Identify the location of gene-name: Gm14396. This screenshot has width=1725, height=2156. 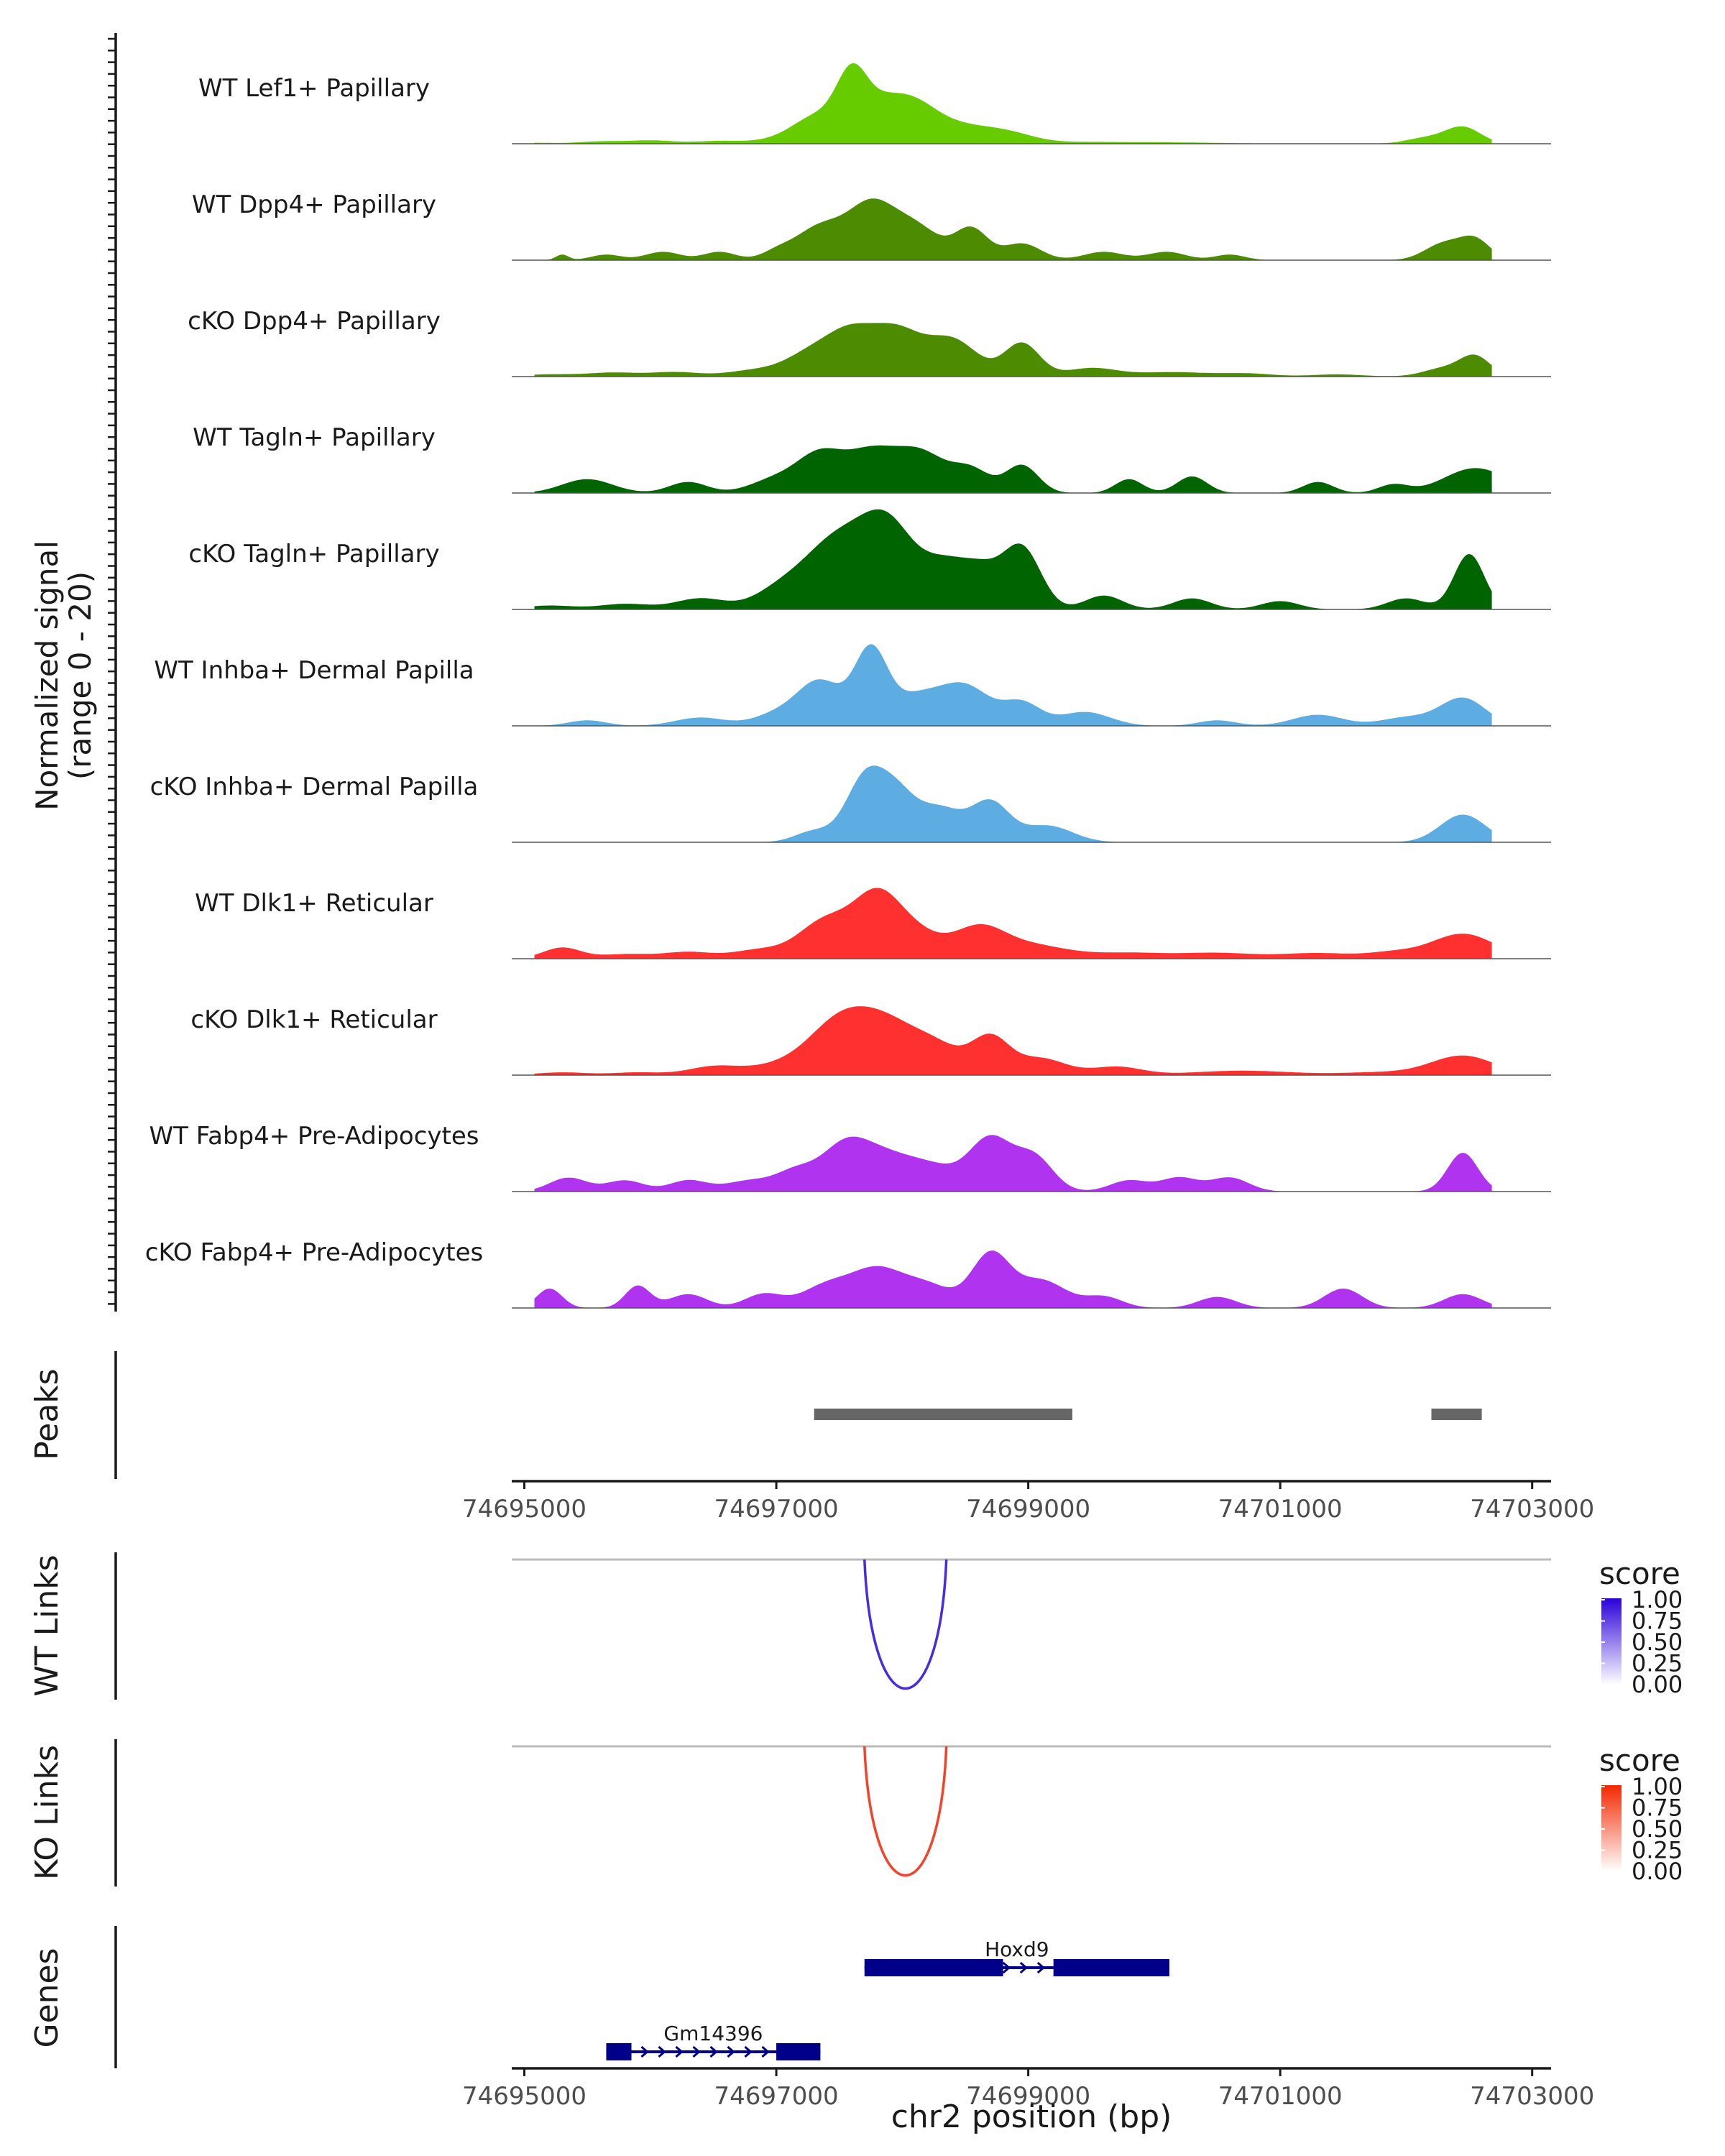
(713, 2033).